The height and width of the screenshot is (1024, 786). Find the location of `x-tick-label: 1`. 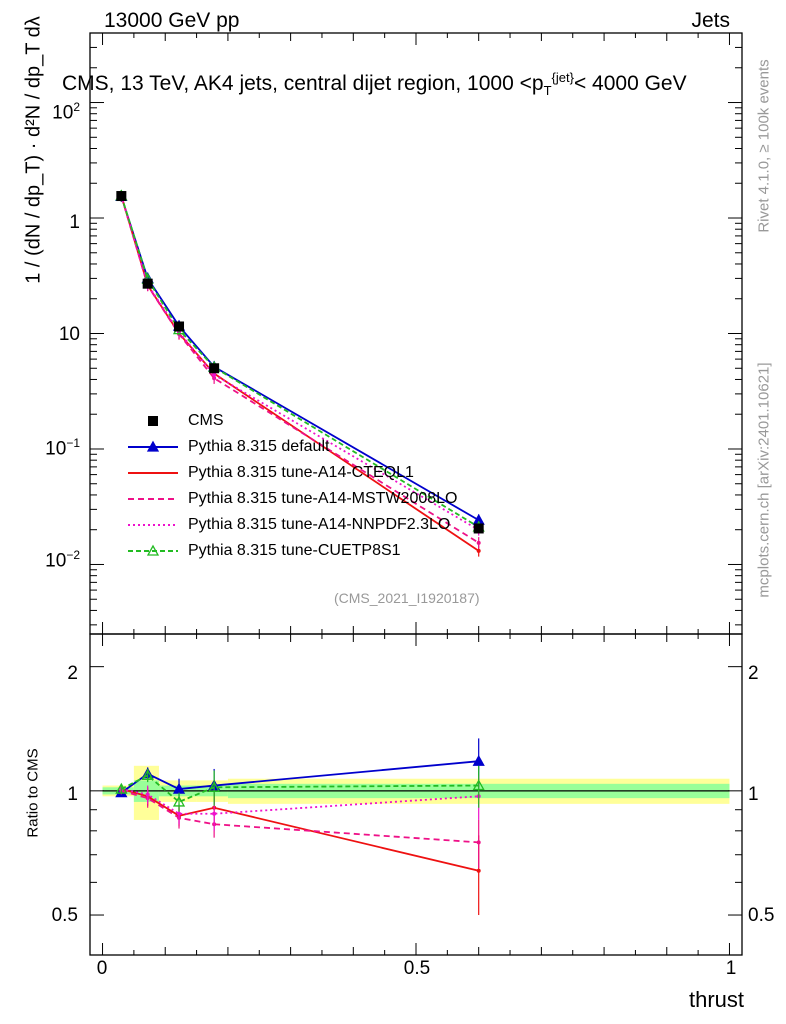

x-tick-label: 1 is located at coordinates (731, 968).